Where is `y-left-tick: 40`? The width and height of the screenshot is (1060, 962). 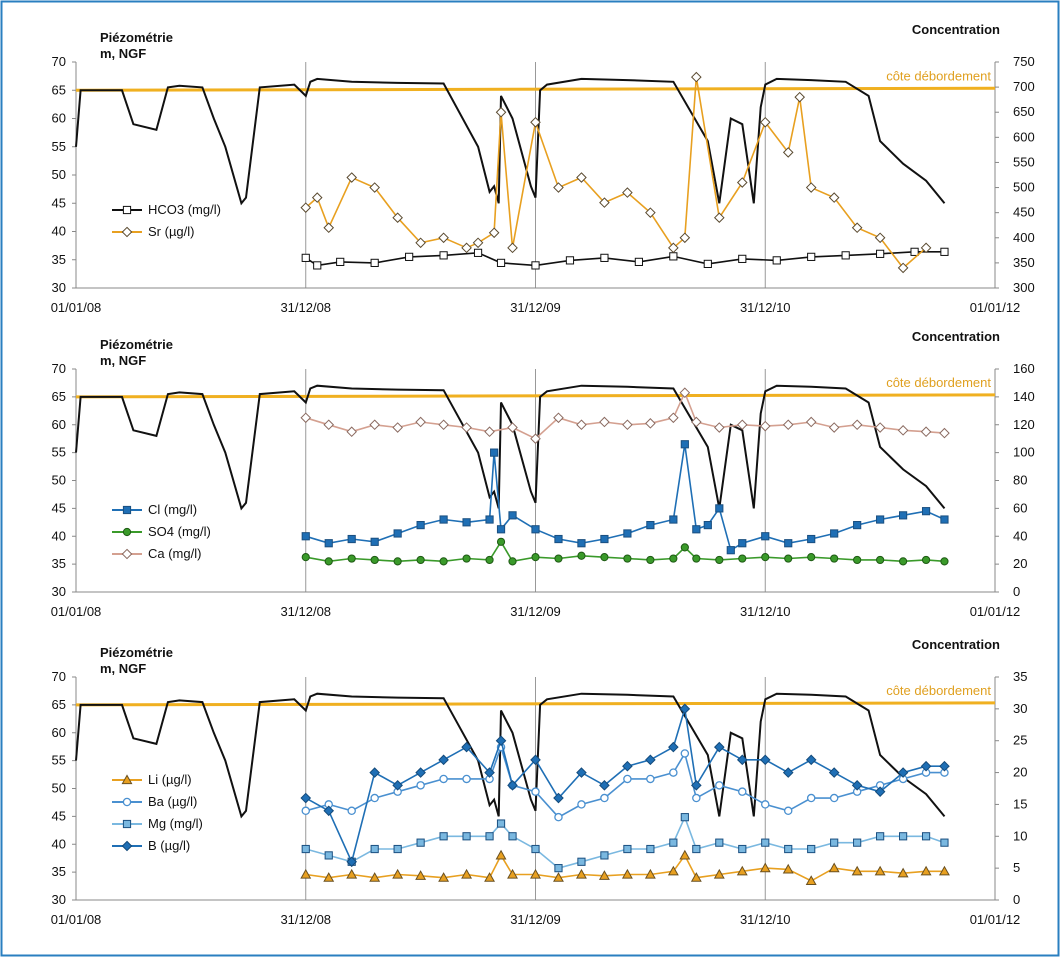
y-left-tick: 40 is located at coordinates (59, 535).